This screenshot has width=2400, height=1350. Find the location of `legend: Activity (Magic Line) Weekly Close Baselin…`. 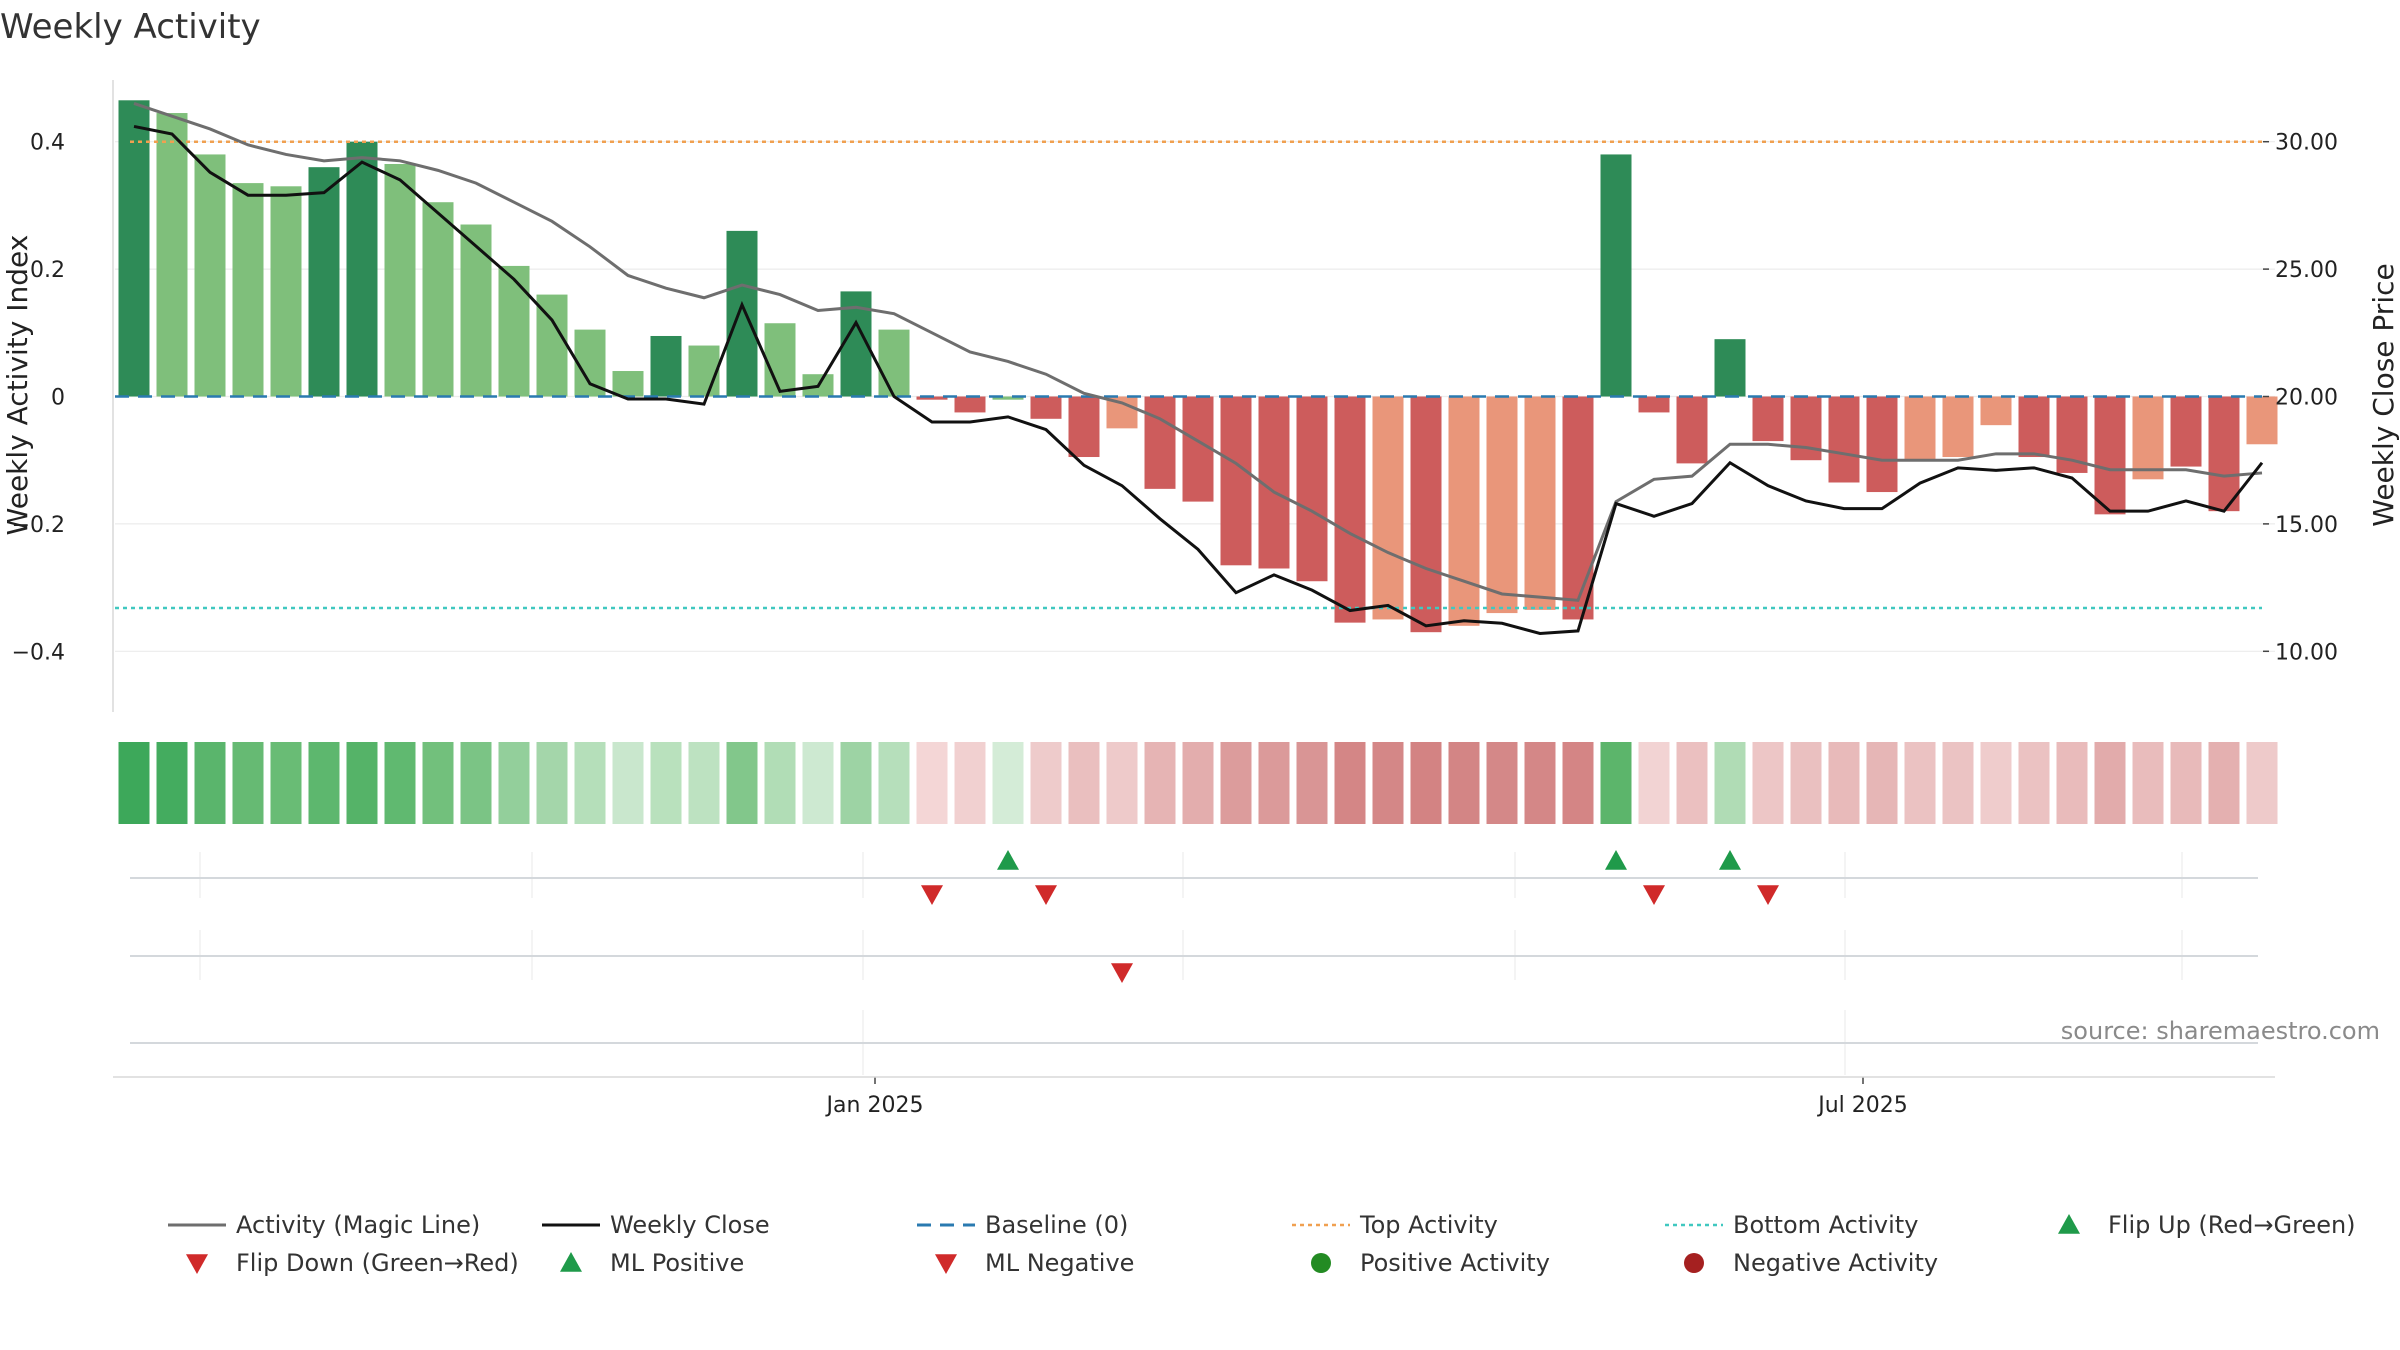

legend: Activity (Magic Line) Weekly Close Baselin… is located at coordinates (1262, 1244).